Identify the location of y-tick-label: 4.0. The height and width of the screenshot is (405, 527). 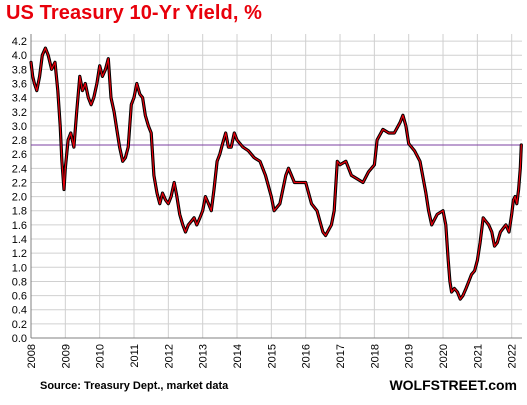
(19, 56).